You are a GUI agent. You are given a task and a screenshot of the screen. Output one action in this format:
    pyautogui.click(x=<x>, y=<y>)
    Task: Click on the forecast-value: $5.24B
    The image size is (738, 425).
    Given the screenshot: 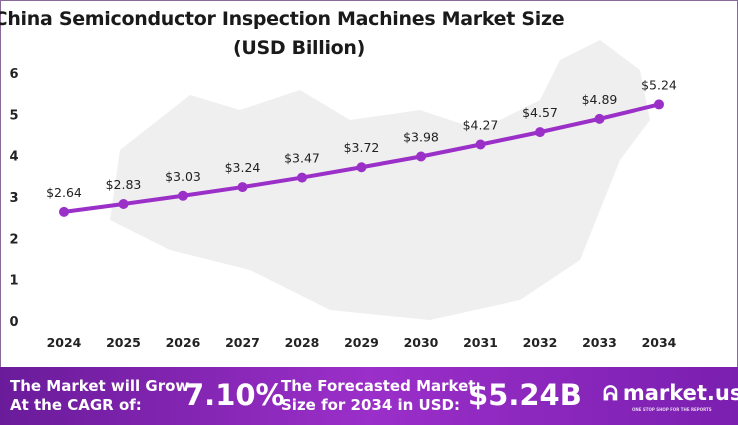 What is the action you would take?
    pyautogui.click(x=525, y=395)
    